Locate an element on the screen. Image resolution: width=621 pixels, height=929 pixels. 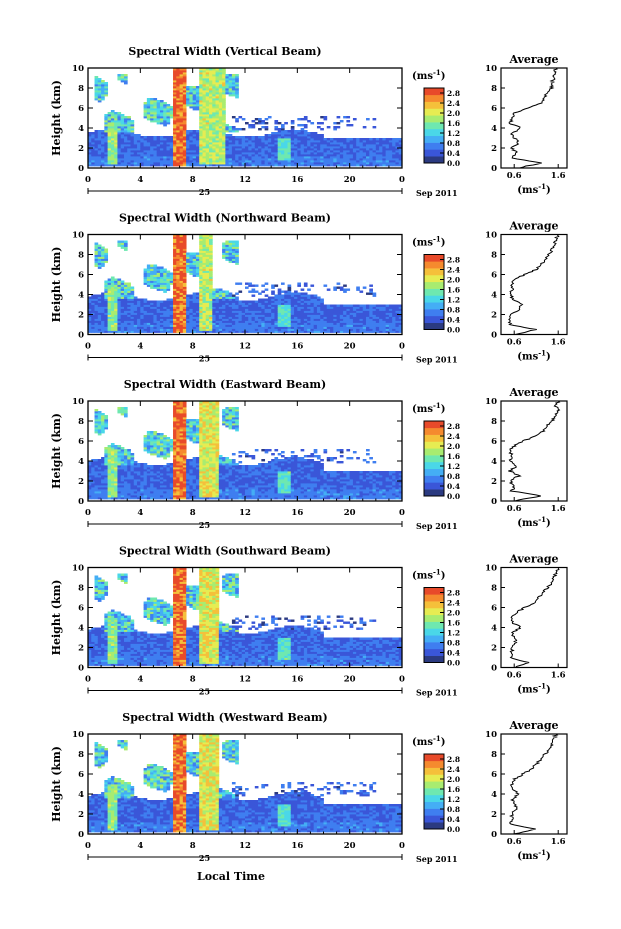
y-tick-label: 6 is located at coordinates (81, 276).